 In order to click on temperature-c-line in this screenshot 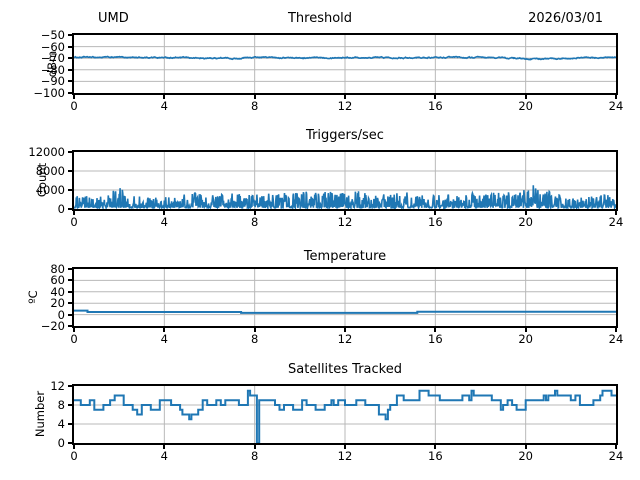, I will do `click(345, 311)`.